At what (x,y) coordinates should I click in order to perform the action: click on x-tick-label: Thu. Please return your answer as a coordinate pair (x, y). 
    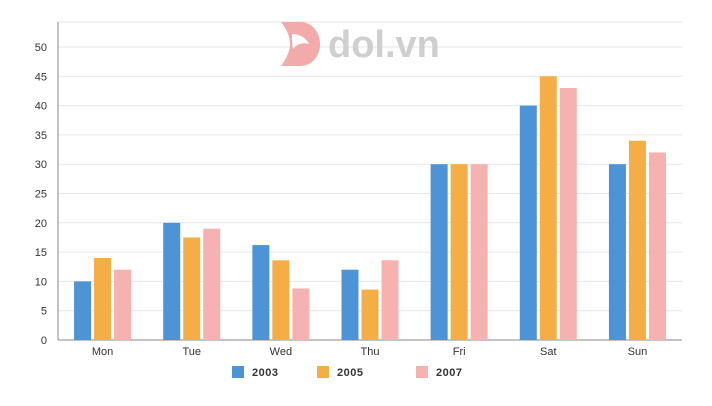
    Looking at the image, I should click on (370, 352).